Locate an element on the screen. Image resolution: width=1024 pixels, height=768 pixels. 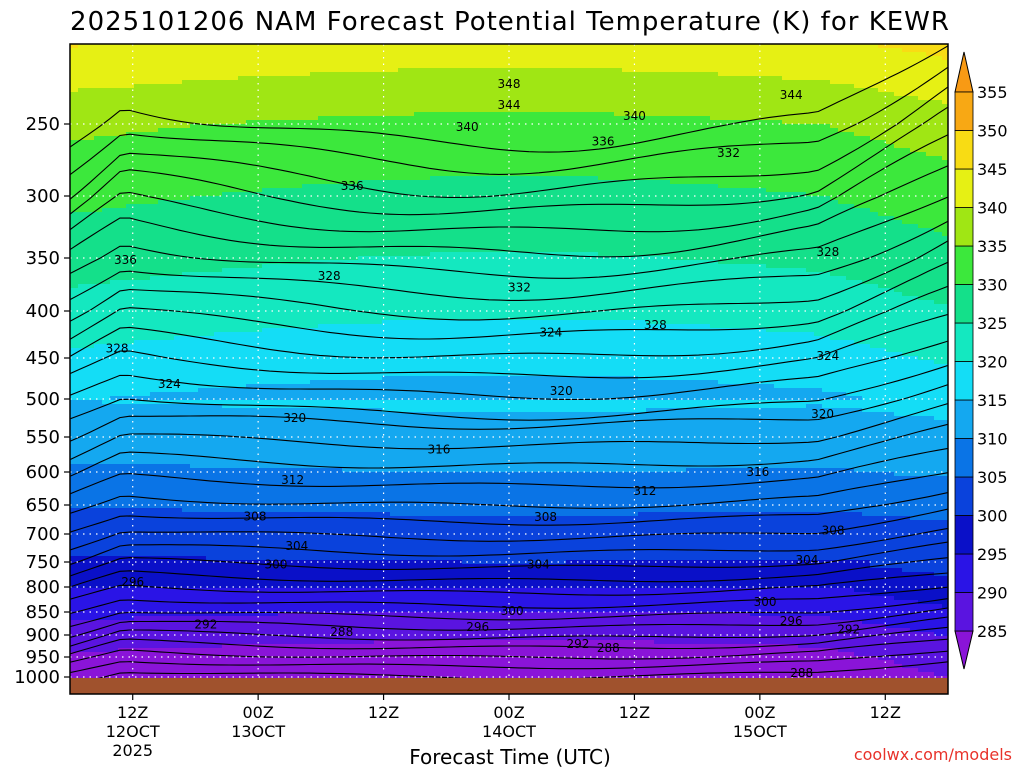
colorbar-max-arrow is located at coordinates (964, 72).